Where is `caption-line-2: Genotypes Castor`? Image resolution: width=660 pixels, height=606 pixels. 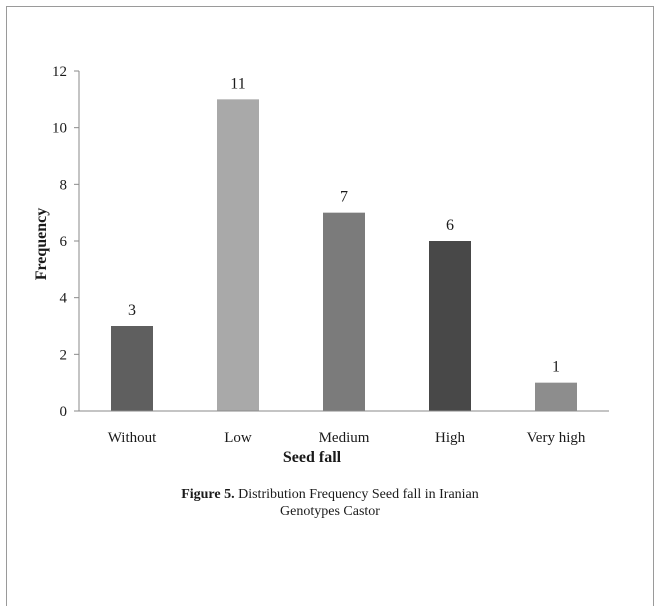 caption-line-2: Genotypes Castor is located at coordinates (330, 511).